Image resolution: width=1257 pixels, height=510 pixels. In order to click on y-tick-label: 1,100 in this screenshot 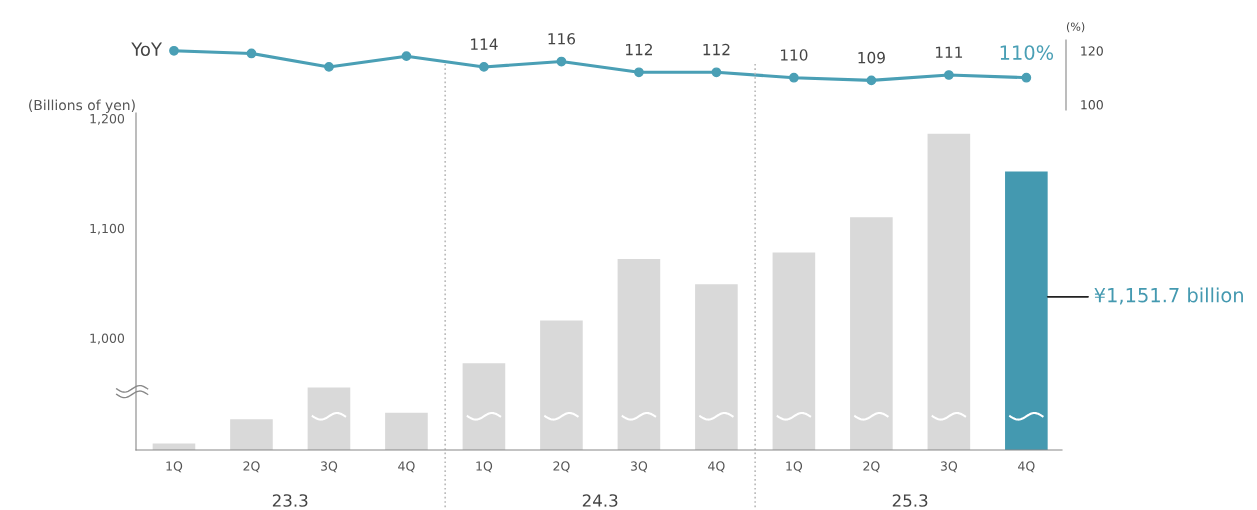, I will do `click(107, 229)`.